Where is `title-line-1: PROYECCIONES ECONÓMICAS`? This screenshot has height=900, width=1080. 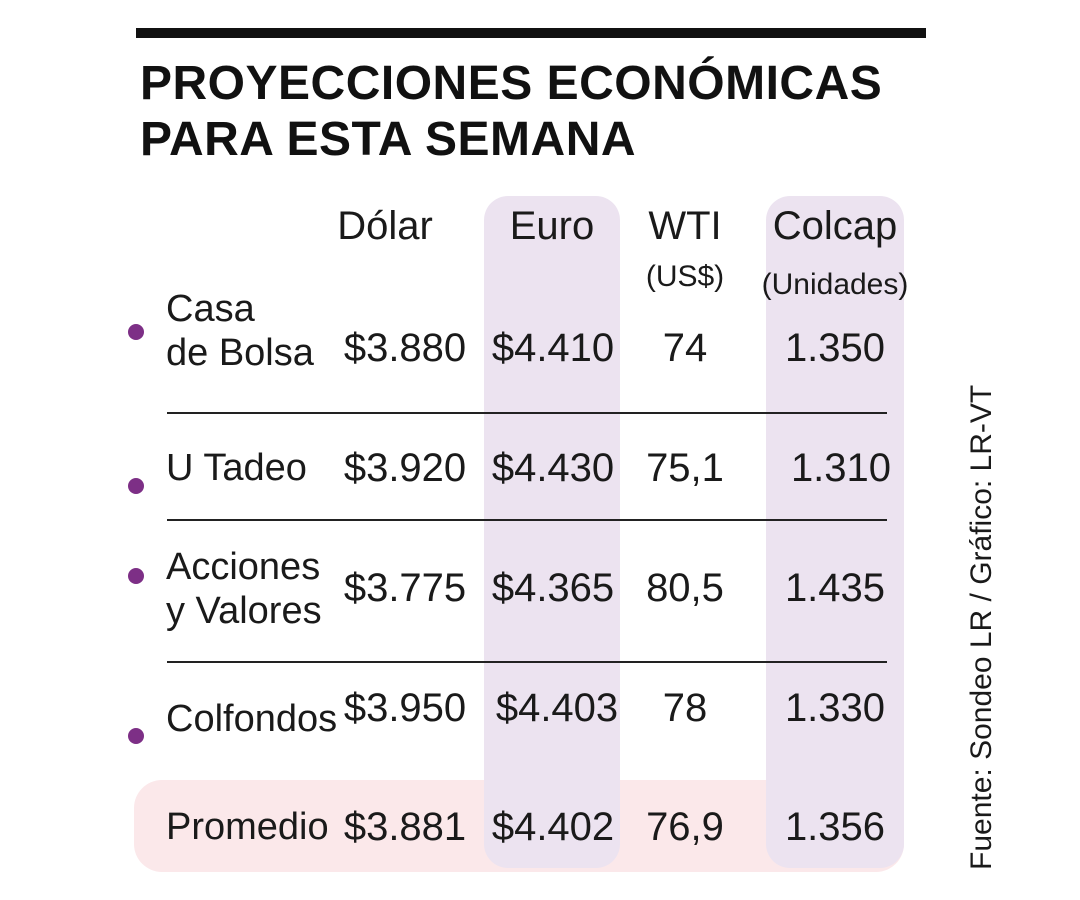 title-line-1: PROYECCIONES ECONÓMICAS is located at coordinates (511, 83).